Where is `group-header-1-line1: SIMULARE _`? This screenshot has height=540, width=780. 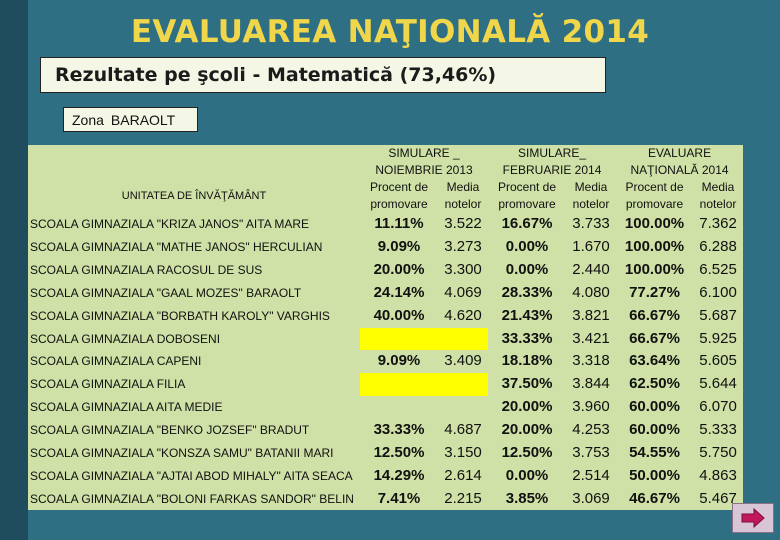 group-header-1-line1: SIMULARE _ is located at coordinates (424, 153).